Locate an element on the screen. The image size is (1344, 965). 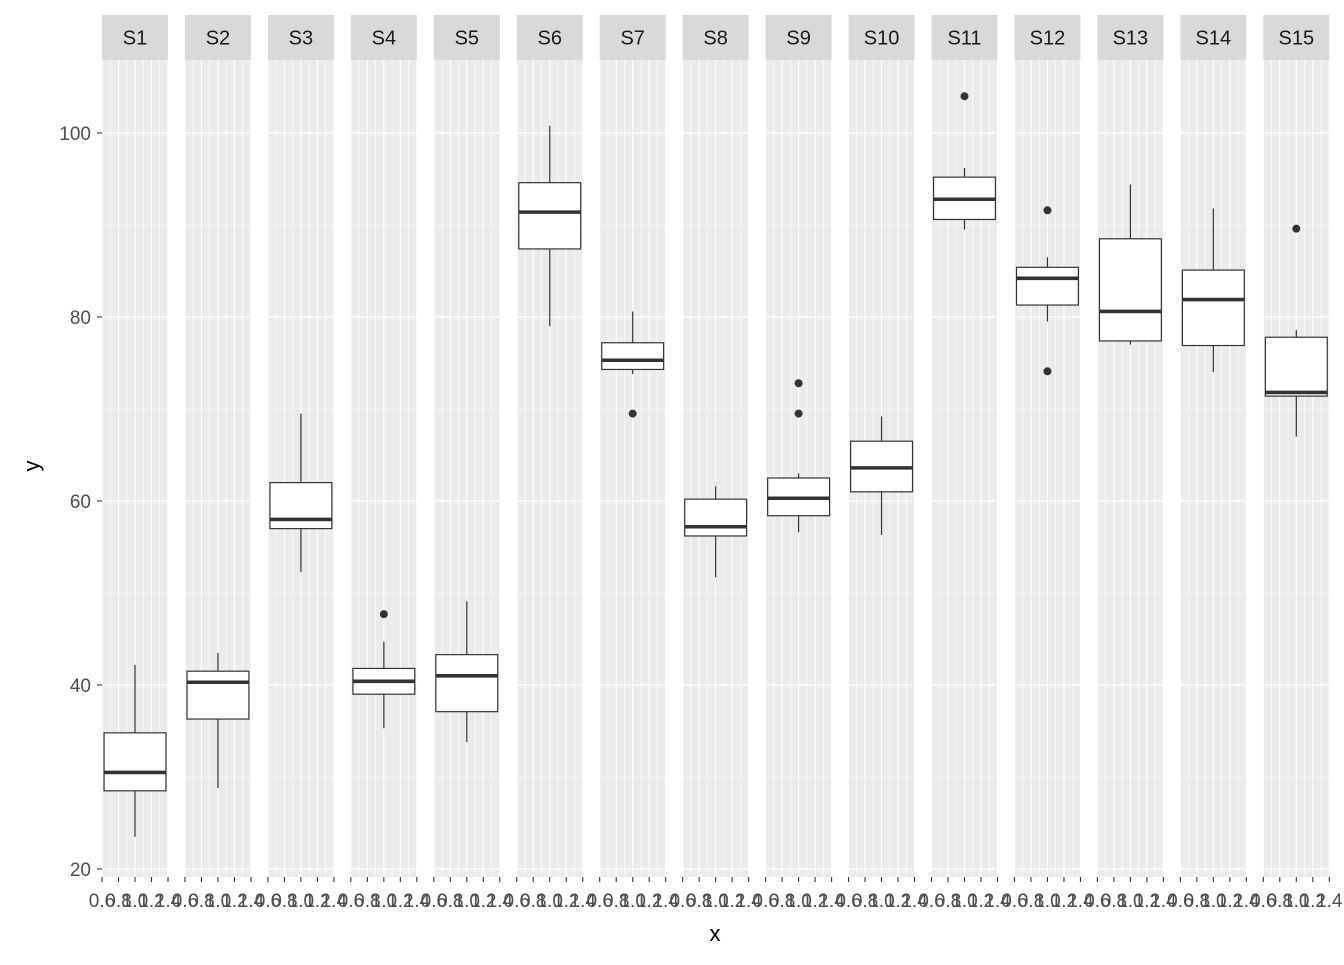
facet-panel-s5: S5 0.60.81.01.21.4 is located at coordinates (467, 463).